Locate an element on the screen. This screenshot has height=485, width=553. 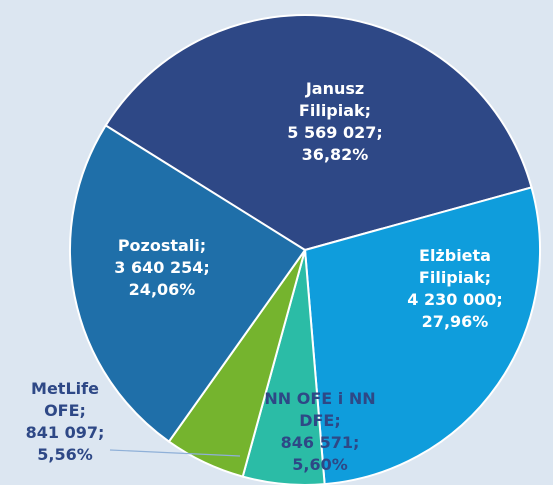
slice-percent: 24,06% is located at coordinates (162, 289).